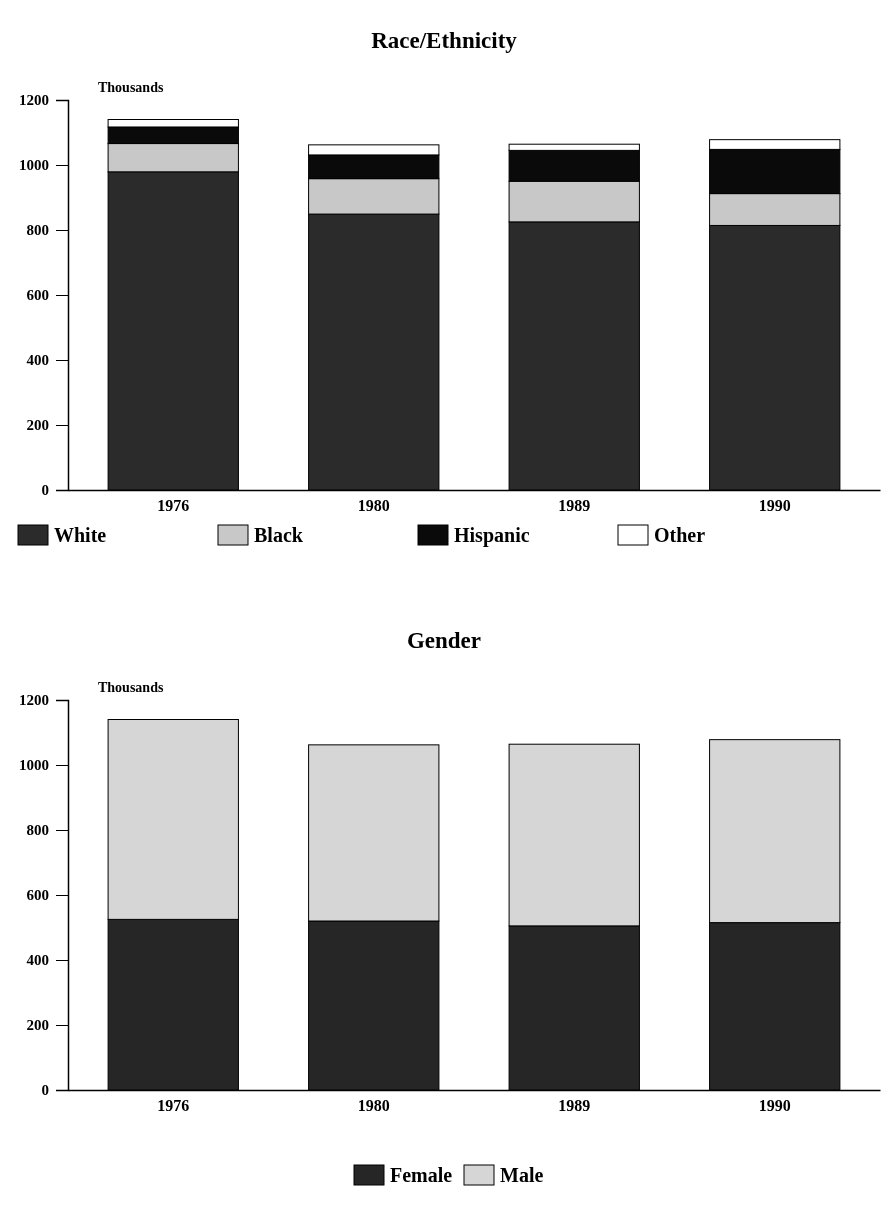 The image size is (888, 1213). Describe the element at coordinates (492, 535) in the screenshot. I see `legend-label: Hispanic` at that location.